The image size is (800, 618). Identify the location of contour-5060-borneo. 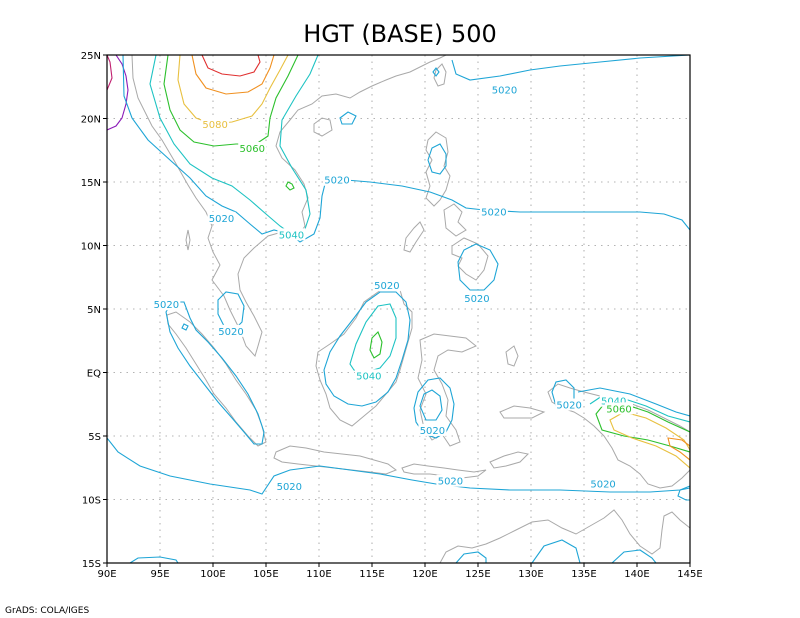
(376, 345).